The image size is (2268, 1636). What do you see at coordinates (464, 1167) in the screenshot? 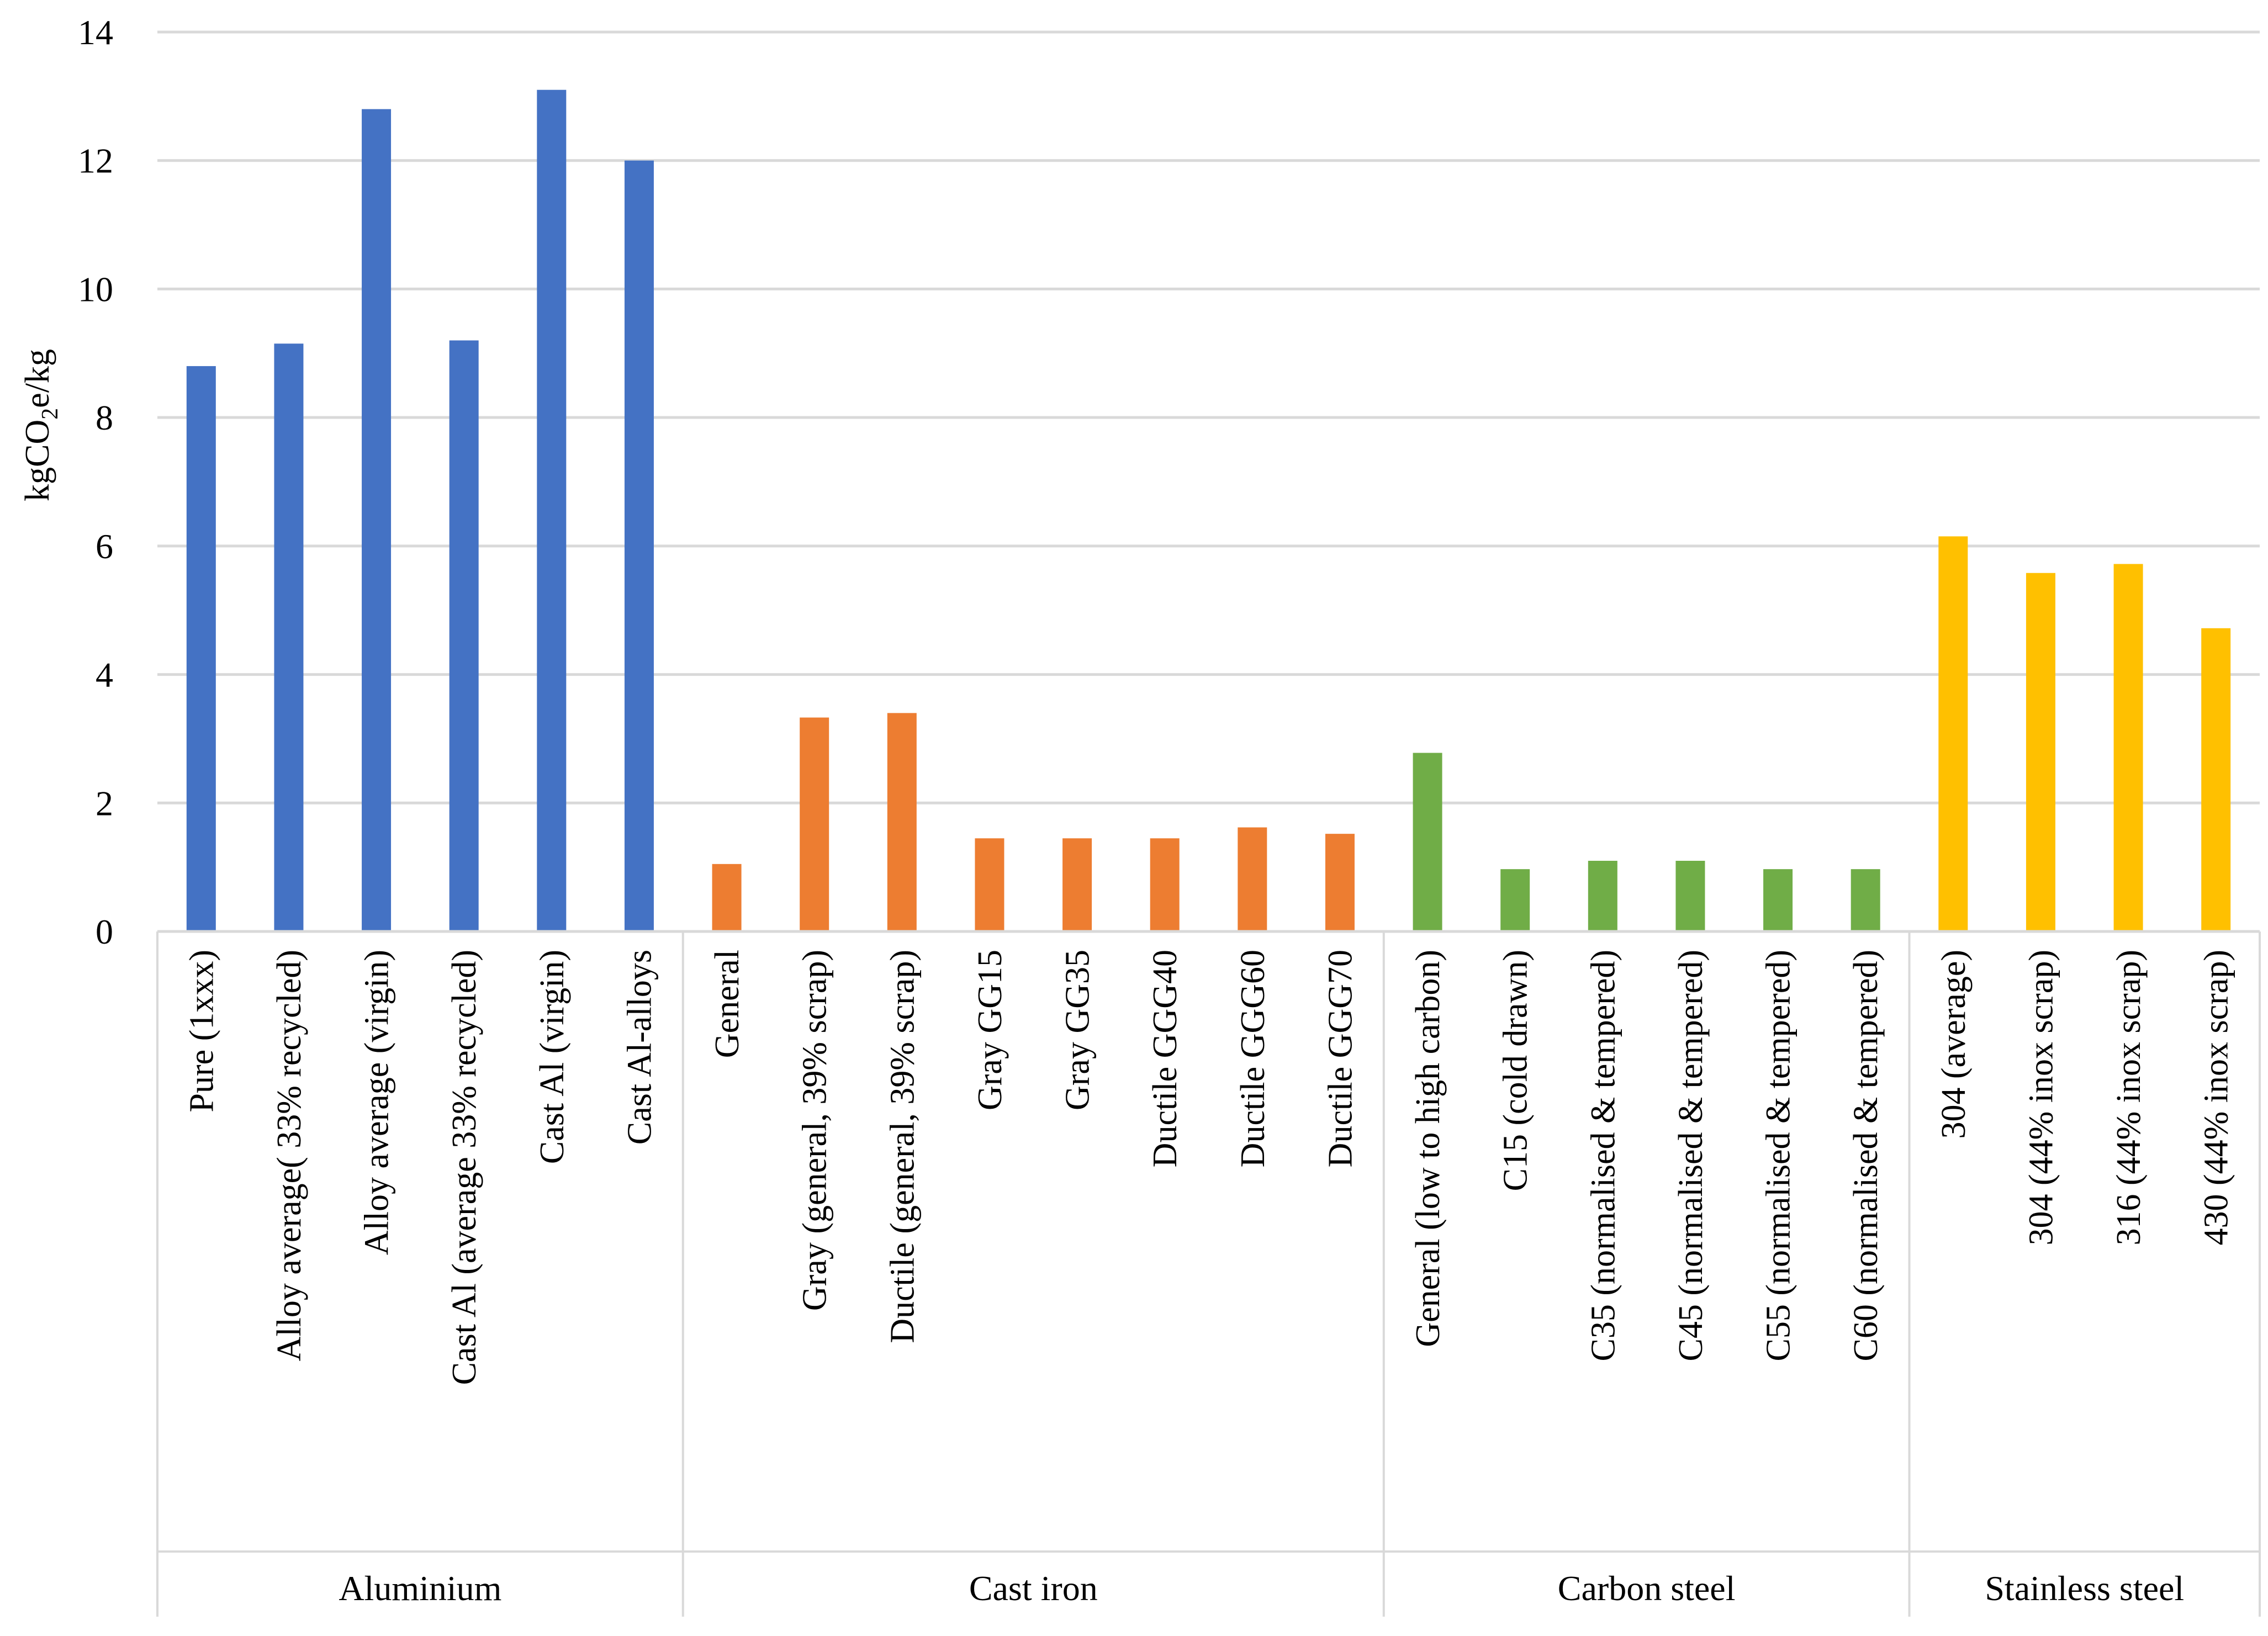
I see `x-category-label: Cast Al (average 33% recycled)` at bounding box center [464, 1167].